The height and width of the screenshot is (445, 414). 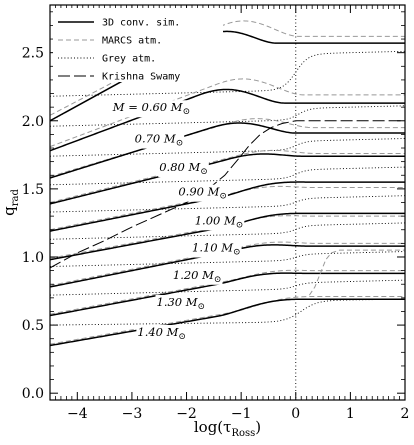 I want to click on mass-label-0: M = 0.60 M⊙, so click(x=151, y=109).